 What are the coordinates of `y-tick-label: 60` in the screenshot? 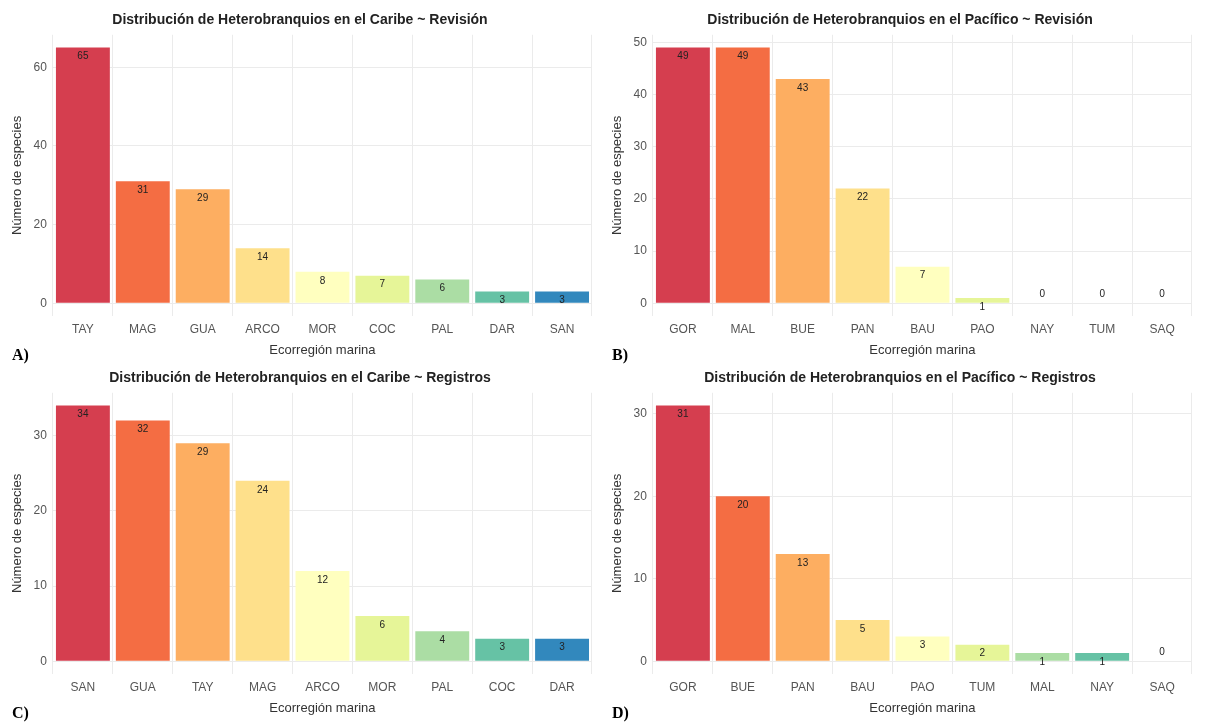 It's located at (40, 66).